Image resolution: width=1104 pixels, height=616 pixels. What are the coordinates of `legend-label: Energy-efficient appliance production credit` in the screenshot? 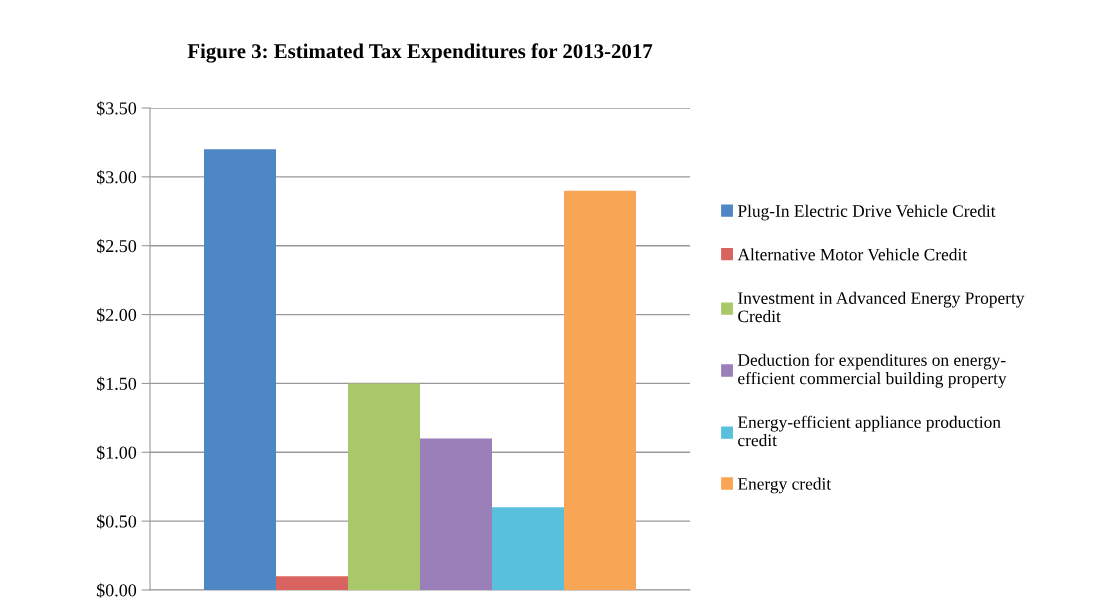 It's located at (869, 431).